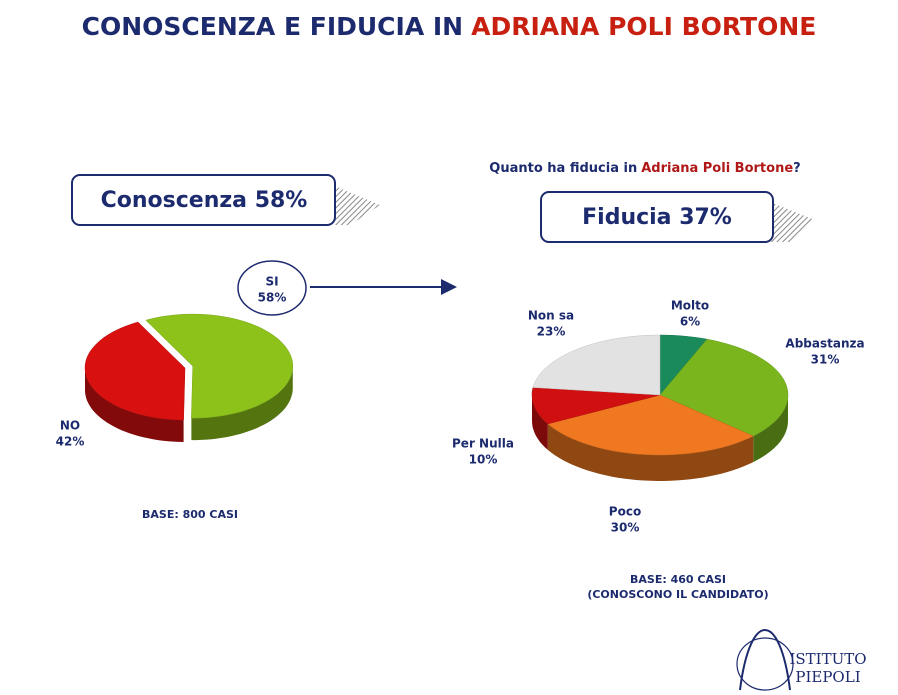 The width and height of the screenshot is (898, 695). What do you see at coordinates (272, 26) in the screenshot?
I see `title-main: CONOSCENZA E FIDUCIA IN` at bounding box center [272, 26].